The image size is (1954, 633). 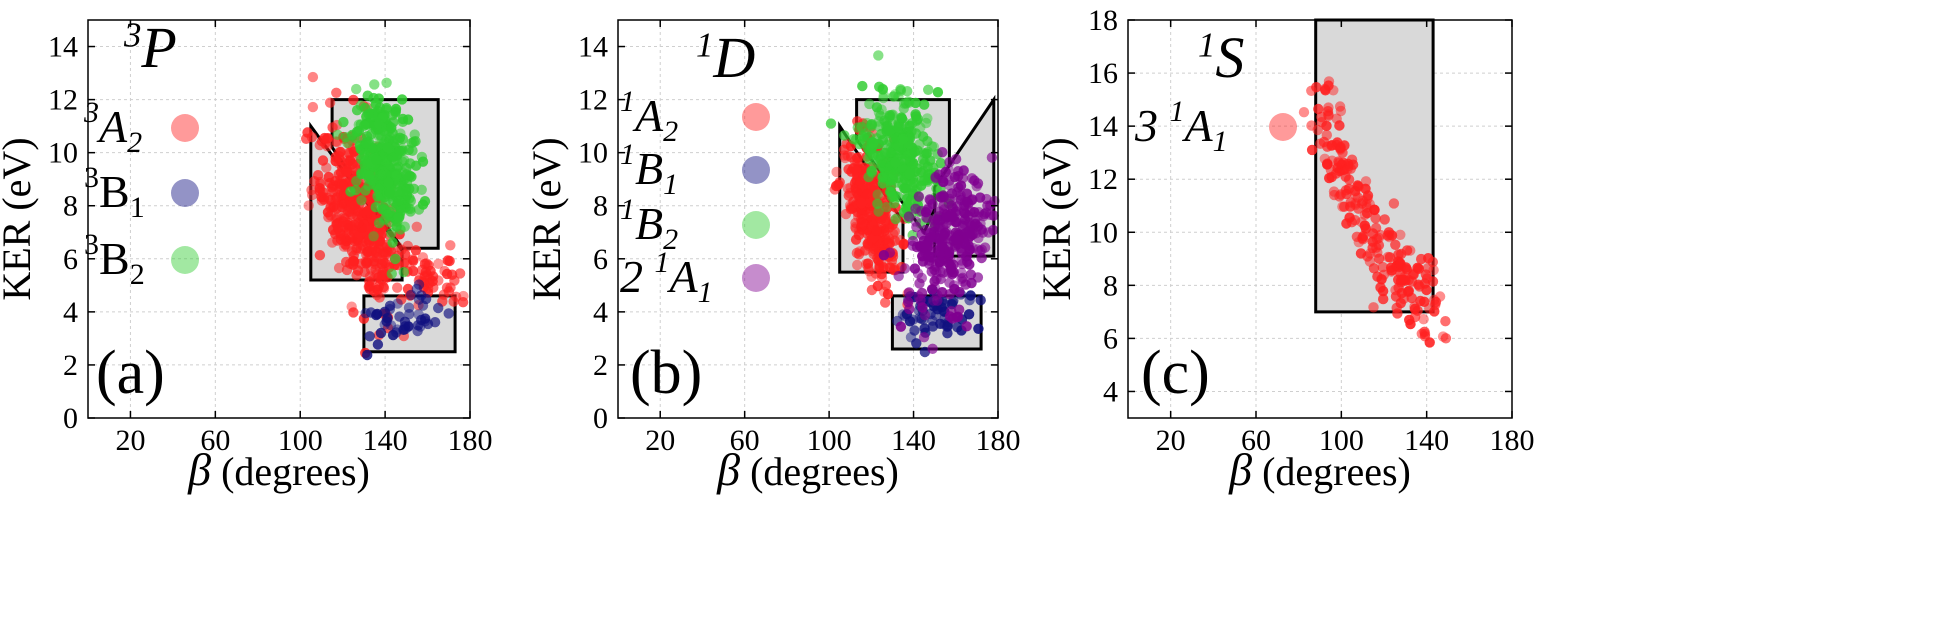 I want to click on y-tick-label: 10, so click(x=593, y=153).